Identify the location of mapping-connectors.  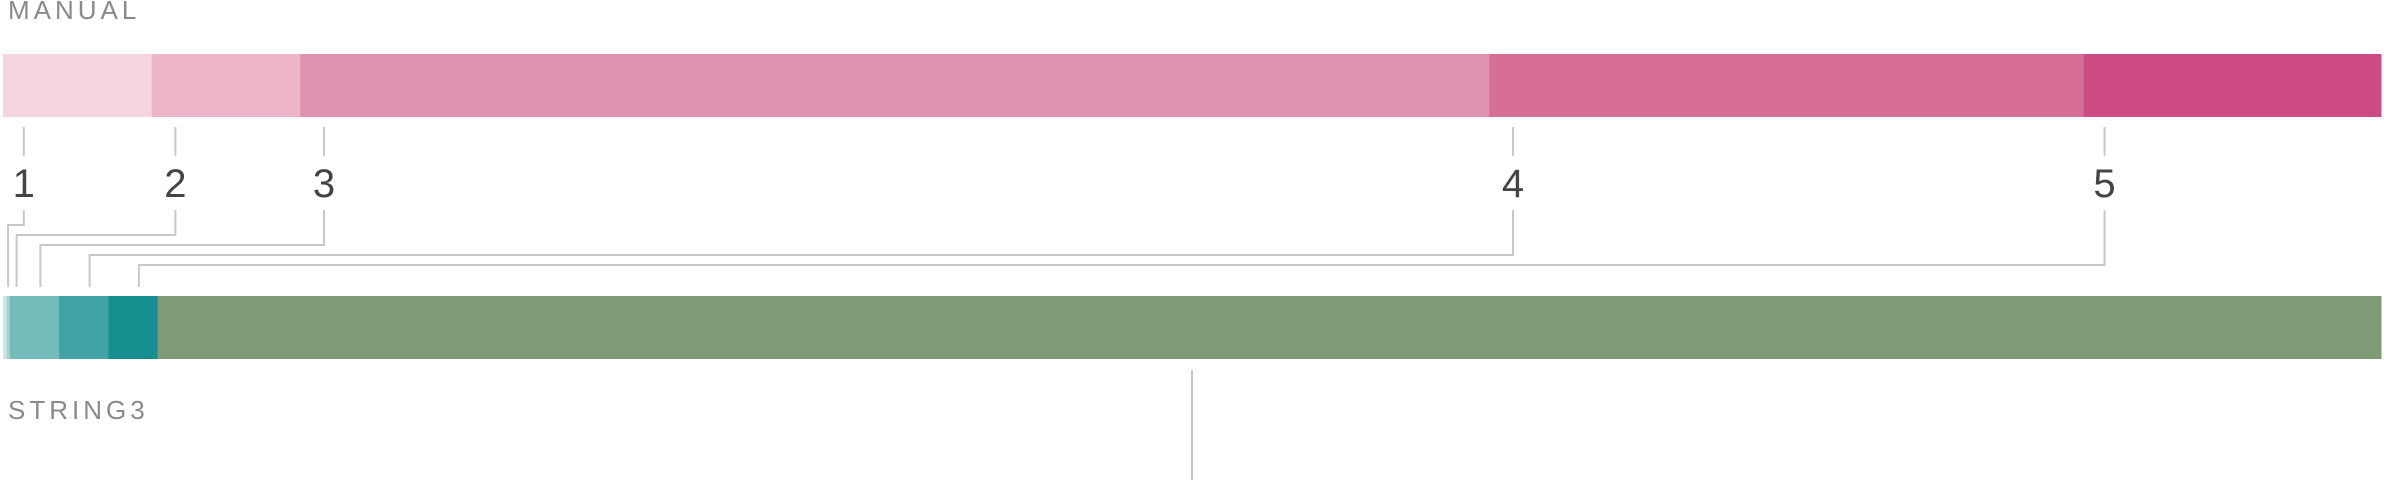
(1056, 248).